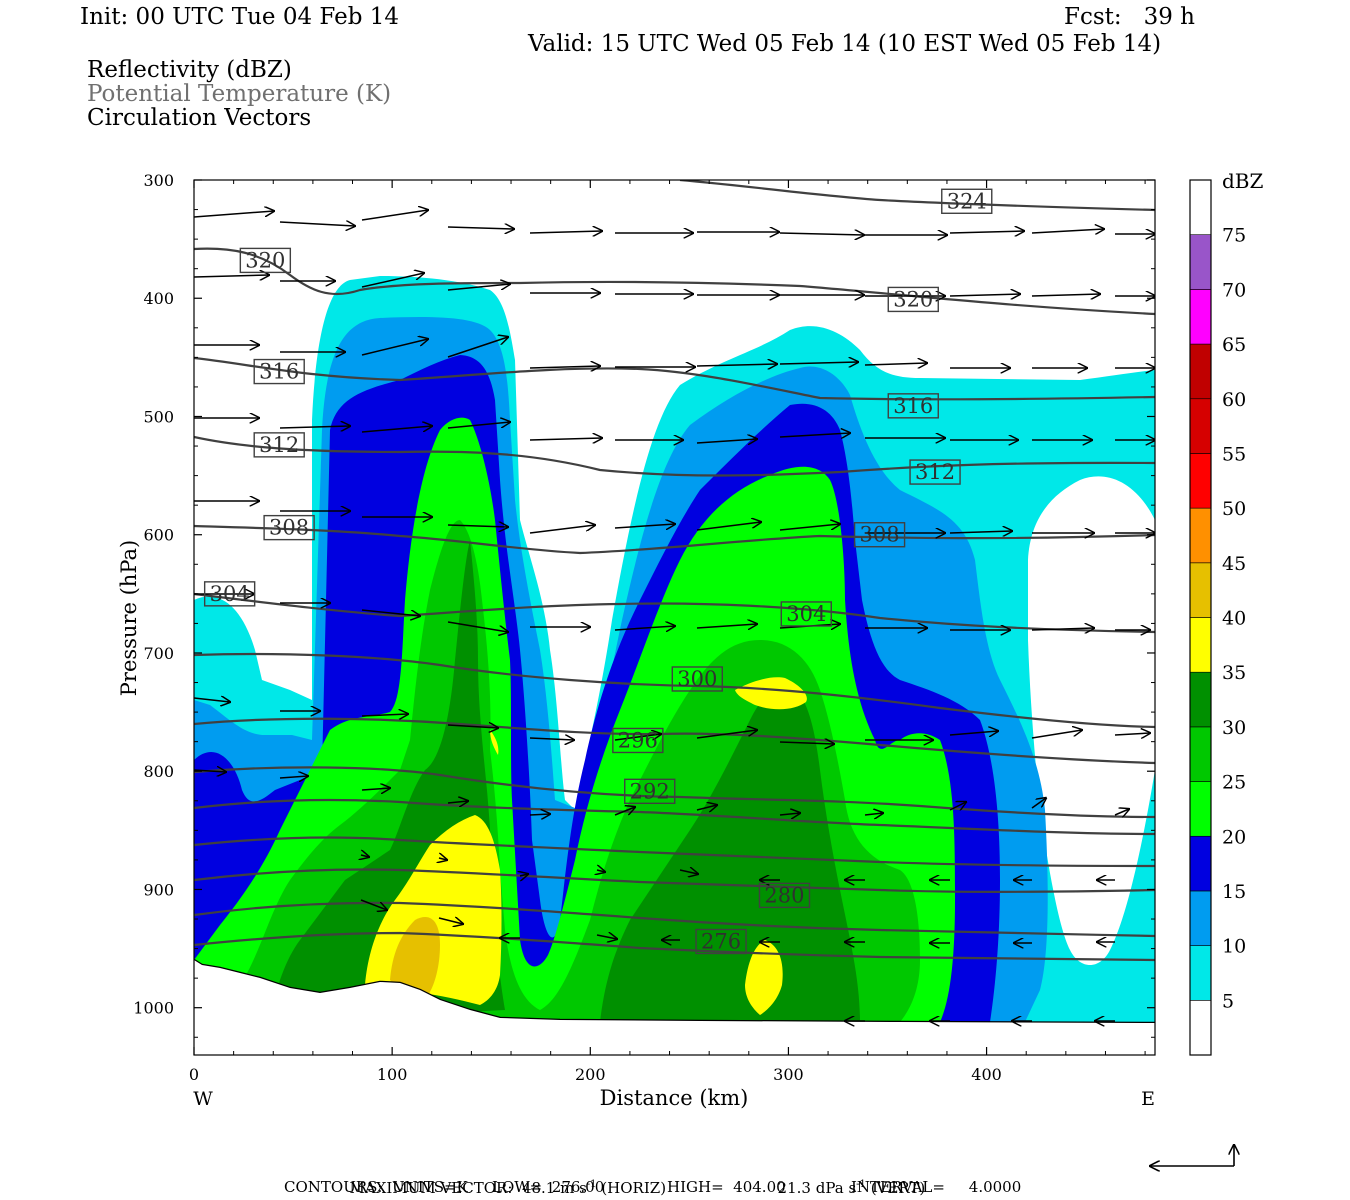 The image size is (1350, 1200). Describe the element at coordinates (1234, 236) in the screenshot. I see `colorbar-level-label: 75` at that location.